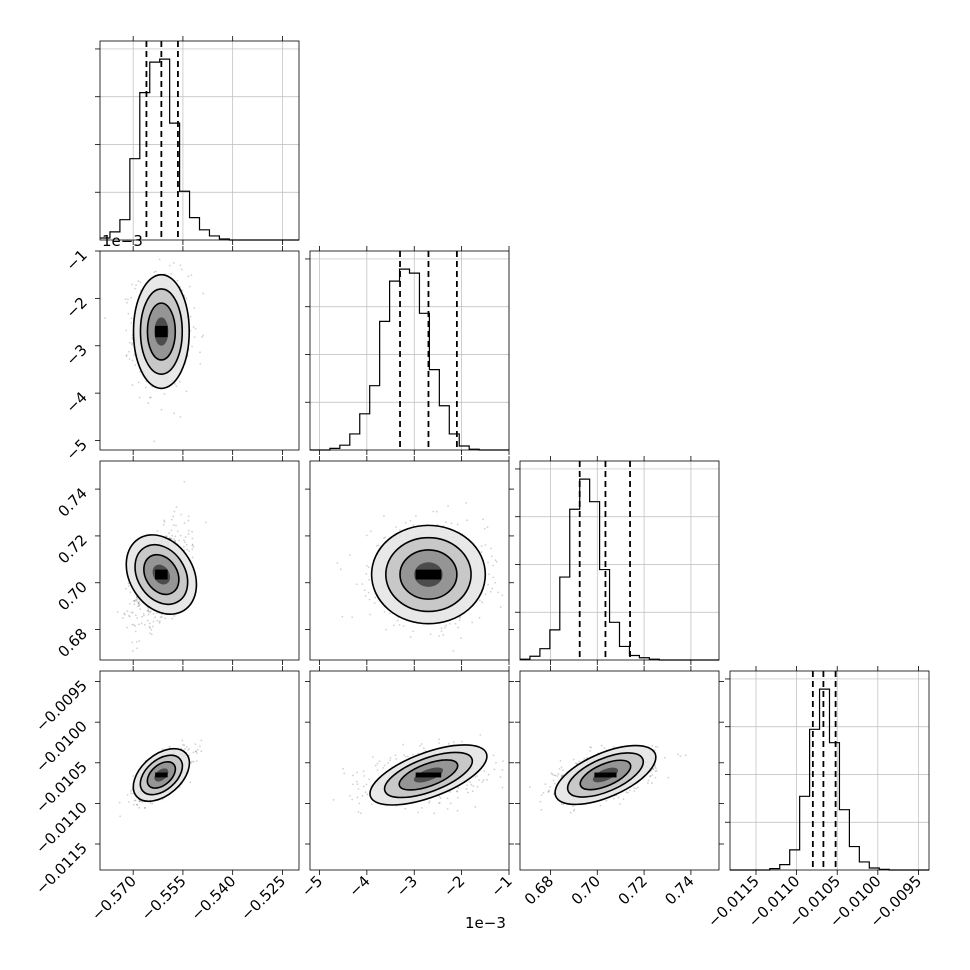 This screenshot has height=970, width=970. I want to click on density-peak, so click(428, 775).